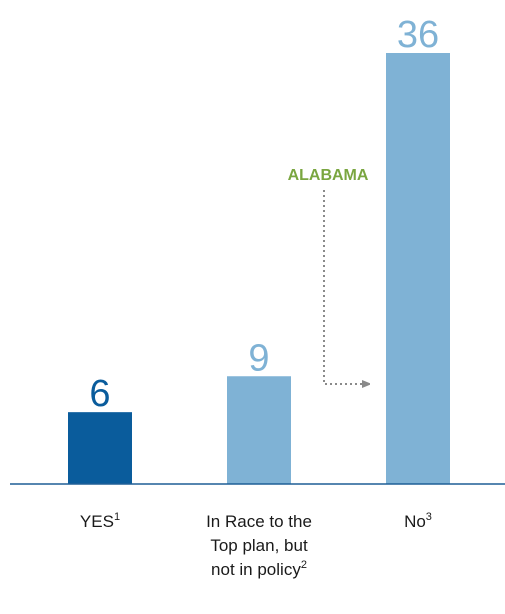 This screenshot has height=614, width=505. Describe the element at coordinates (328, 175) in the screenshot. I see `annotation-label: ALABAMA` at that location.